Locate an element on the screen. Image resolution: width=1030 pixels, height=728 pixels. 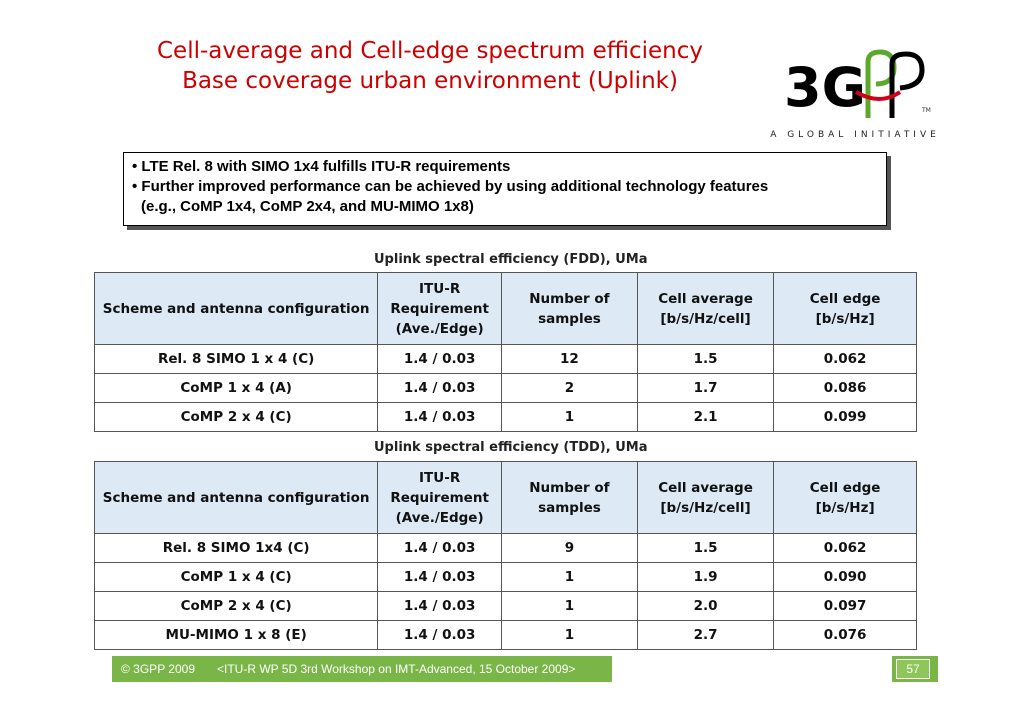
cell-average: 2.7 is located at coordinates (705, 635).